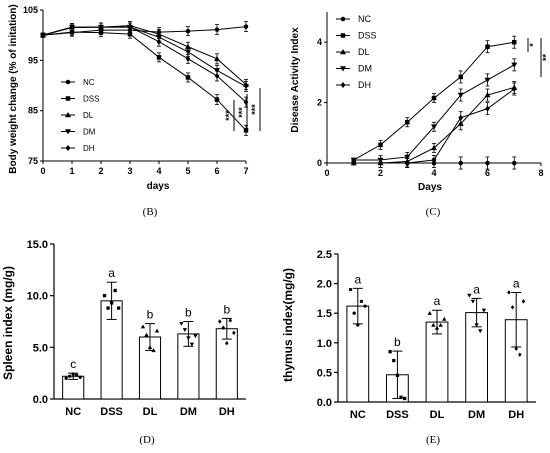 Image resolution: width=550 pixels, height=453 pixels. What do you see at coordinates (68, 148) in the screenshot?
I see `panel-b-legend-marker-dh` at bounding box center [68, 148].